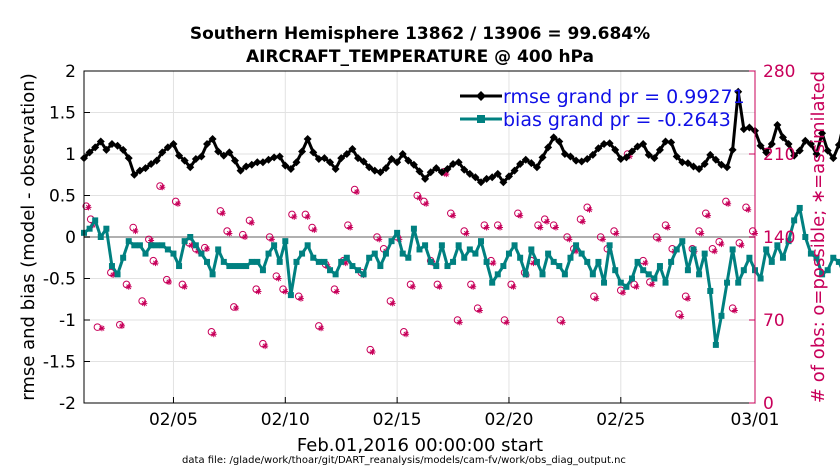 The width and height of the screenshot is (840, 473). Describe the element at coordinates (420, 445) in the screenshot. I see `x-axis-label: Feb.01,2016 00:00:00 start` at that location.